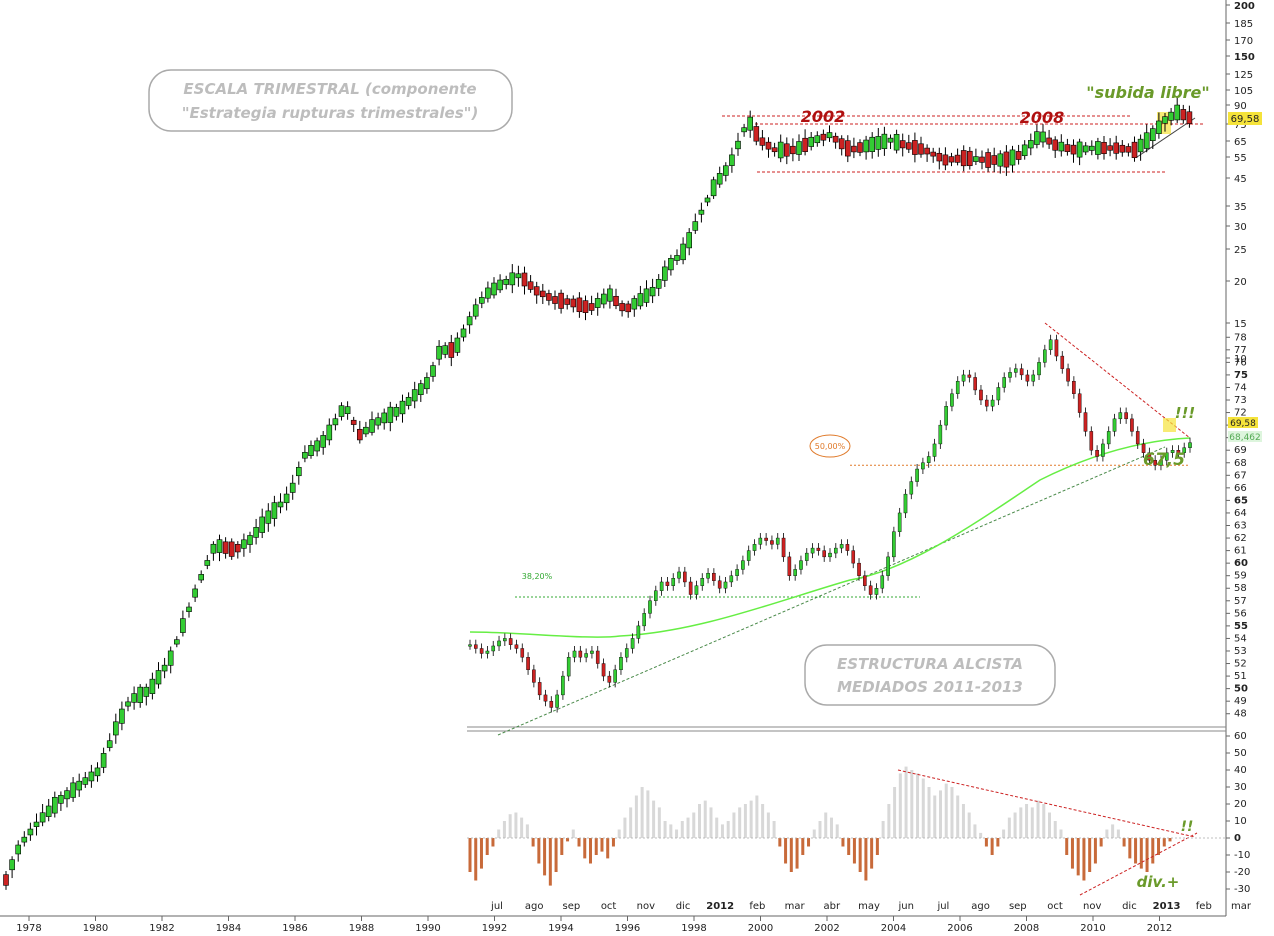 The width and height of the screenshot is (1274, 936). I want to click on d-x-tick-label: ago, so click(980, 906).